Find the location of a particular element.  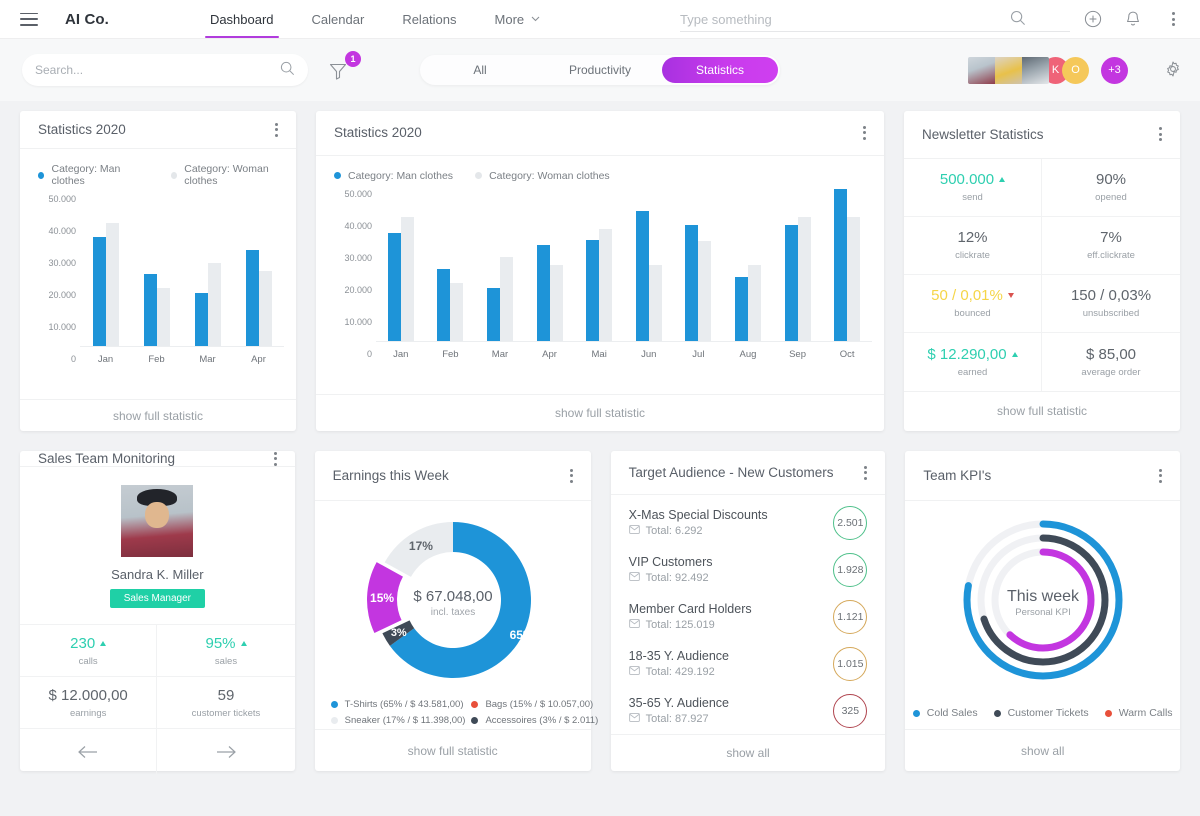

nav-item-dashboard: Dashboard is located at coordinates (242, 19).